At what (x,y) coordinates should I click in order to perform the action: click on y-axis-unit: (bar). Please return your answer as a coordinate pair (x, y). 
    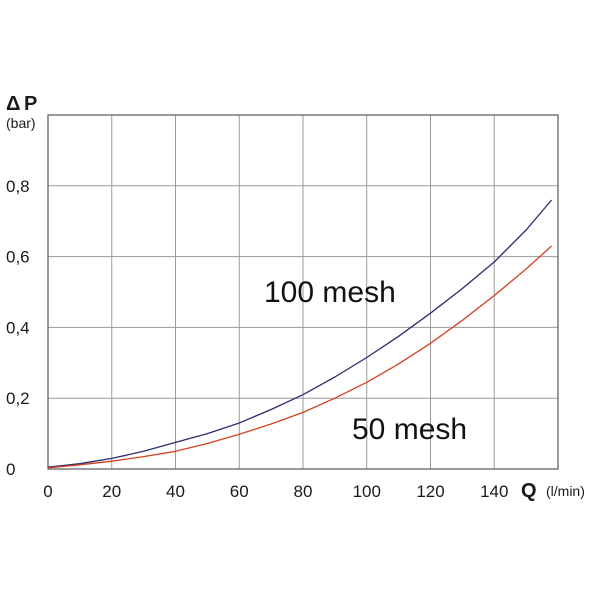
    Looking at the image, I should click on (21, 123).